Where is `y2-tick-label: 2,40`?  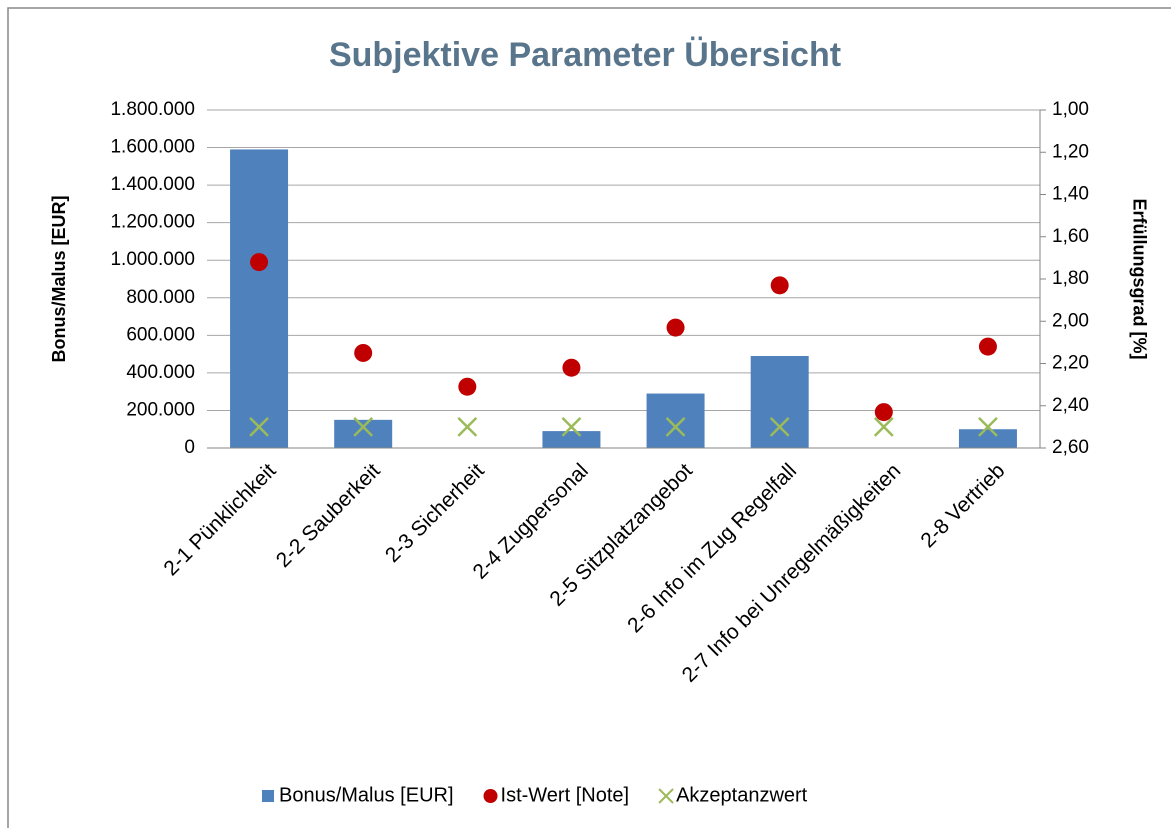
y2-tick-label: 2,40 is located at coordinates (1070, 405).